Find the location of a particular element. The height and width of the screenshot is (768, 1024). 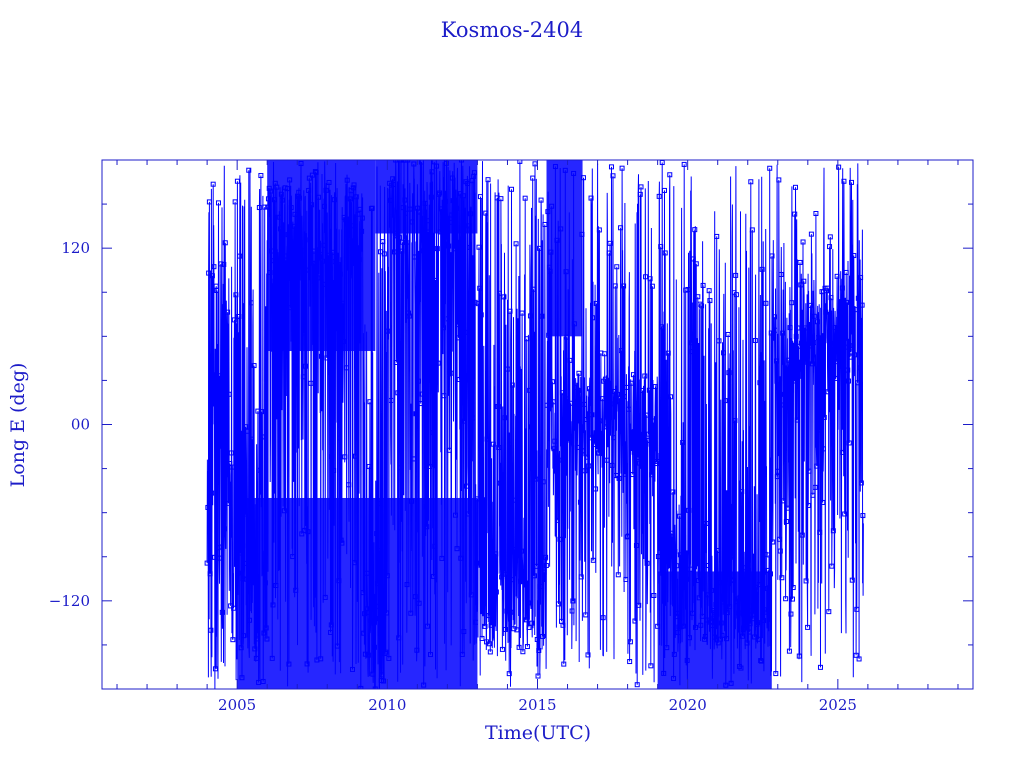

y-tick-label: −120 is located at coordinates (69, 601).